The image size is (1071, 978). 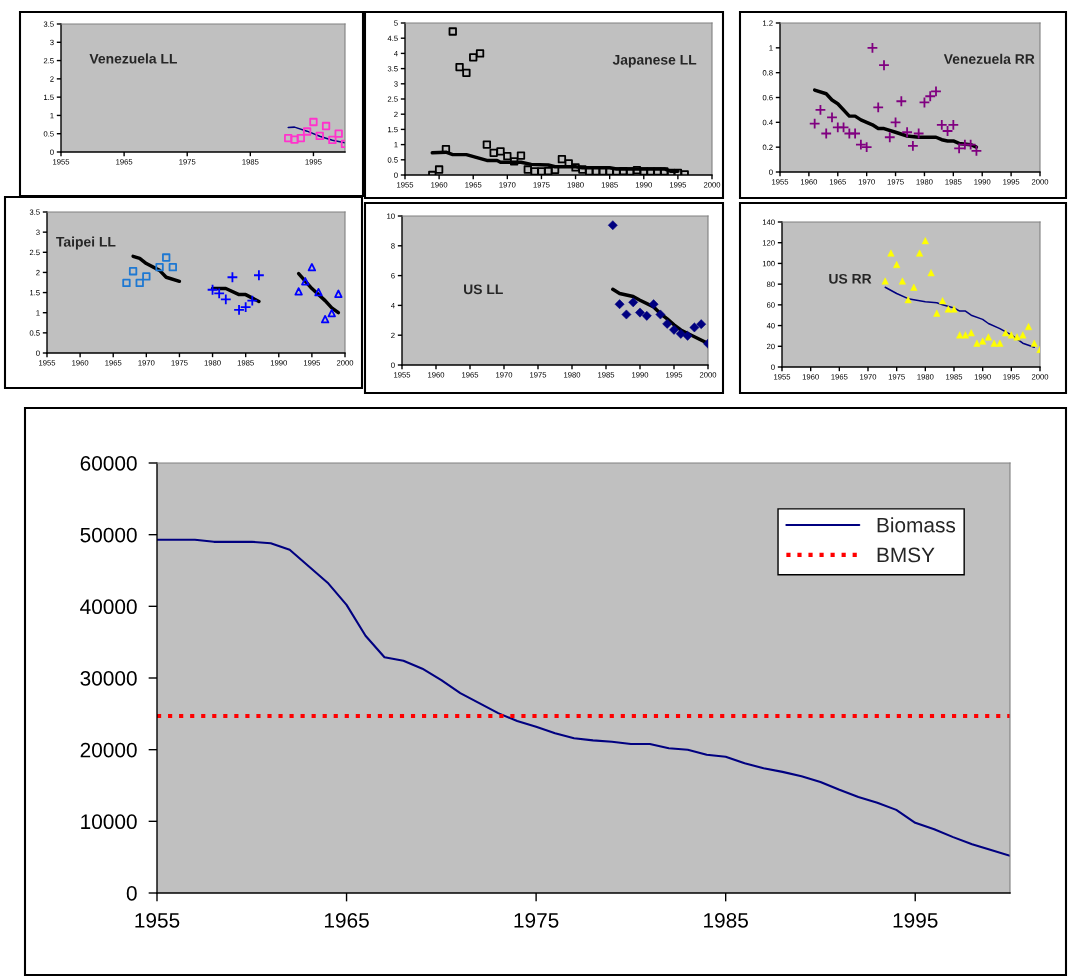 I want to click on legend-label: Biomass, so click(x=916, y=525).